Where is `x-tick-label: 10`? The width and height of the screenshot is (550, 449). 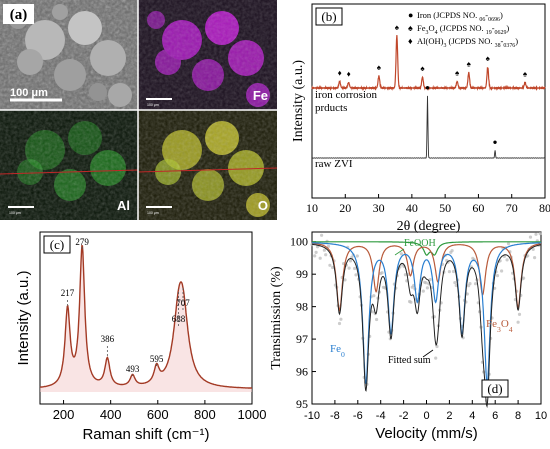 x-tick-label: 10 is located at coordinates (541, 416).